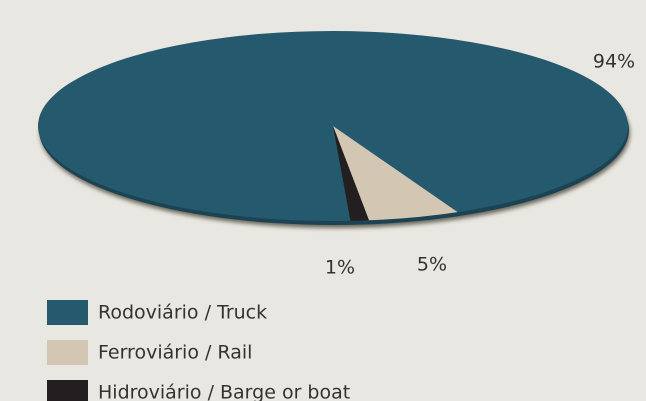 The image size is (646, 401). What do you see at coordinates (224, 391) in the screenshot?
I see `legend-label: Hidroviário / Barge or boat` at bounding box center [224, 391].